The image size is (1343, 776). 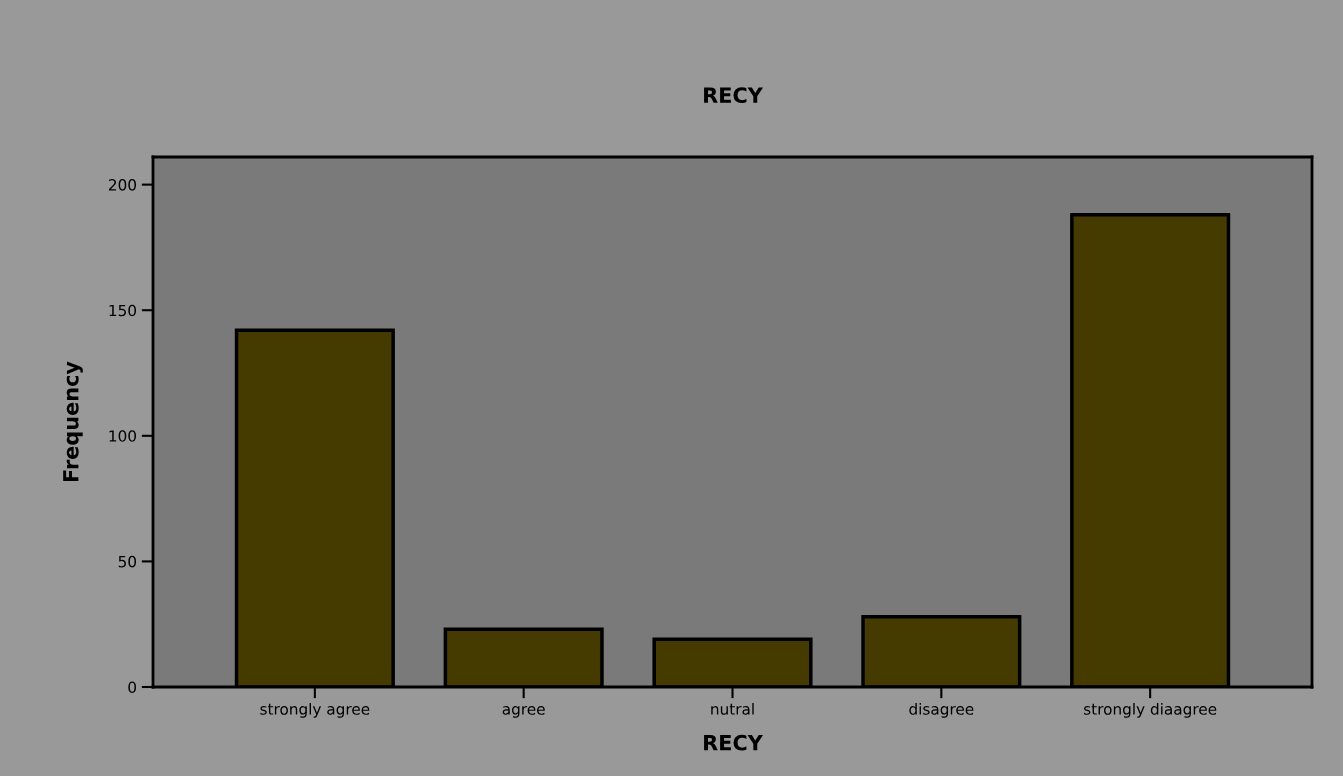 What do you see at coordinates (523, 712) in the screenshot?
I see `x-tick-label: agree` at bounding box center [523, 712].